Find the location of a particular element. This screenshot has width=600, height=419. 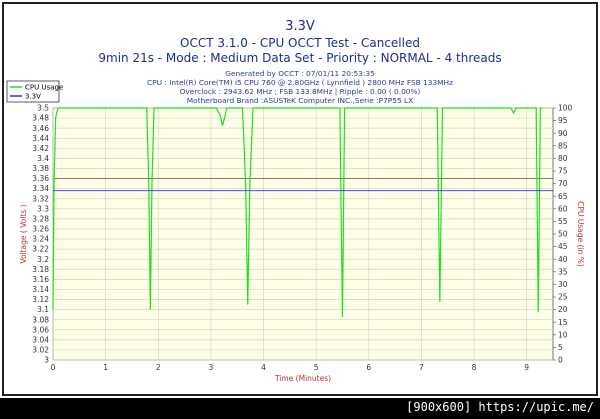

y2-tick-label: 45 is located at coordinates (563, 246).